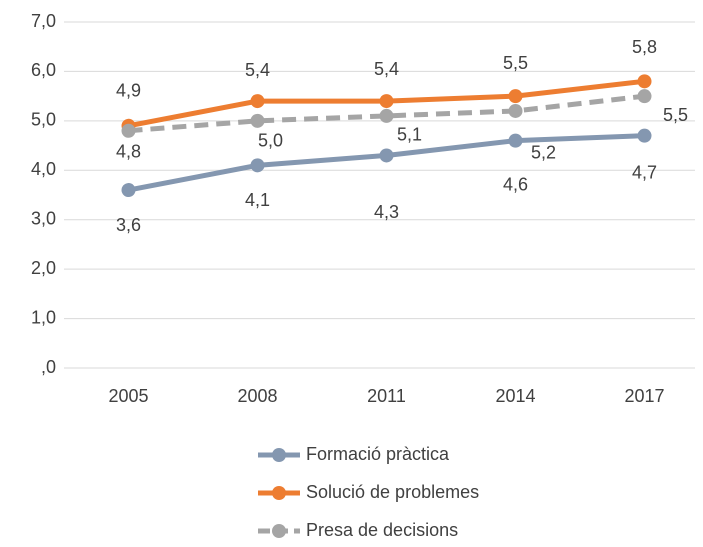 The image size is (703, 547). Describe the element at coordinates (392, 492) in the screenshot. I see `legend-label: Solució de problemes` at that location.